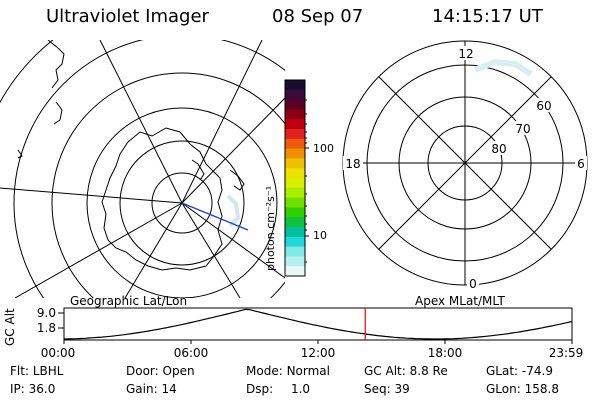 This screenshot has height=400, width=600. I want to click on seq-label: Seq:, so click(377, 389).